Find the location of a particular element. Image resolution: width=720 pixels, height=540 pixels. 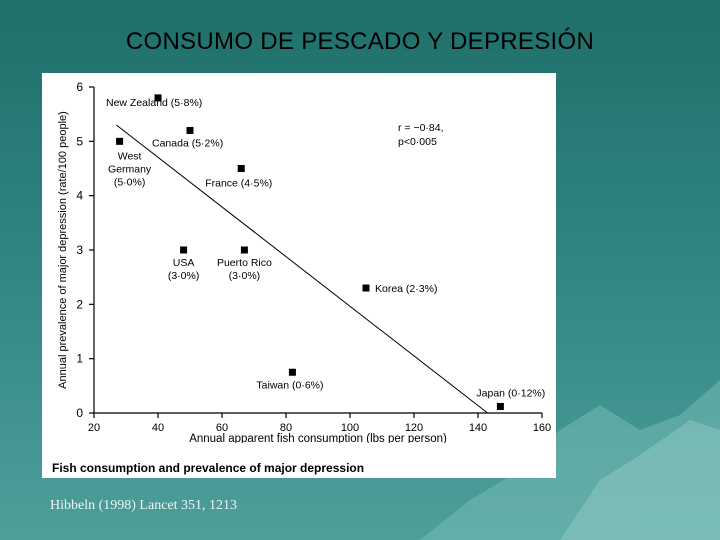

annotation-line: r = −0·84, is located at coordinates (421, 128).